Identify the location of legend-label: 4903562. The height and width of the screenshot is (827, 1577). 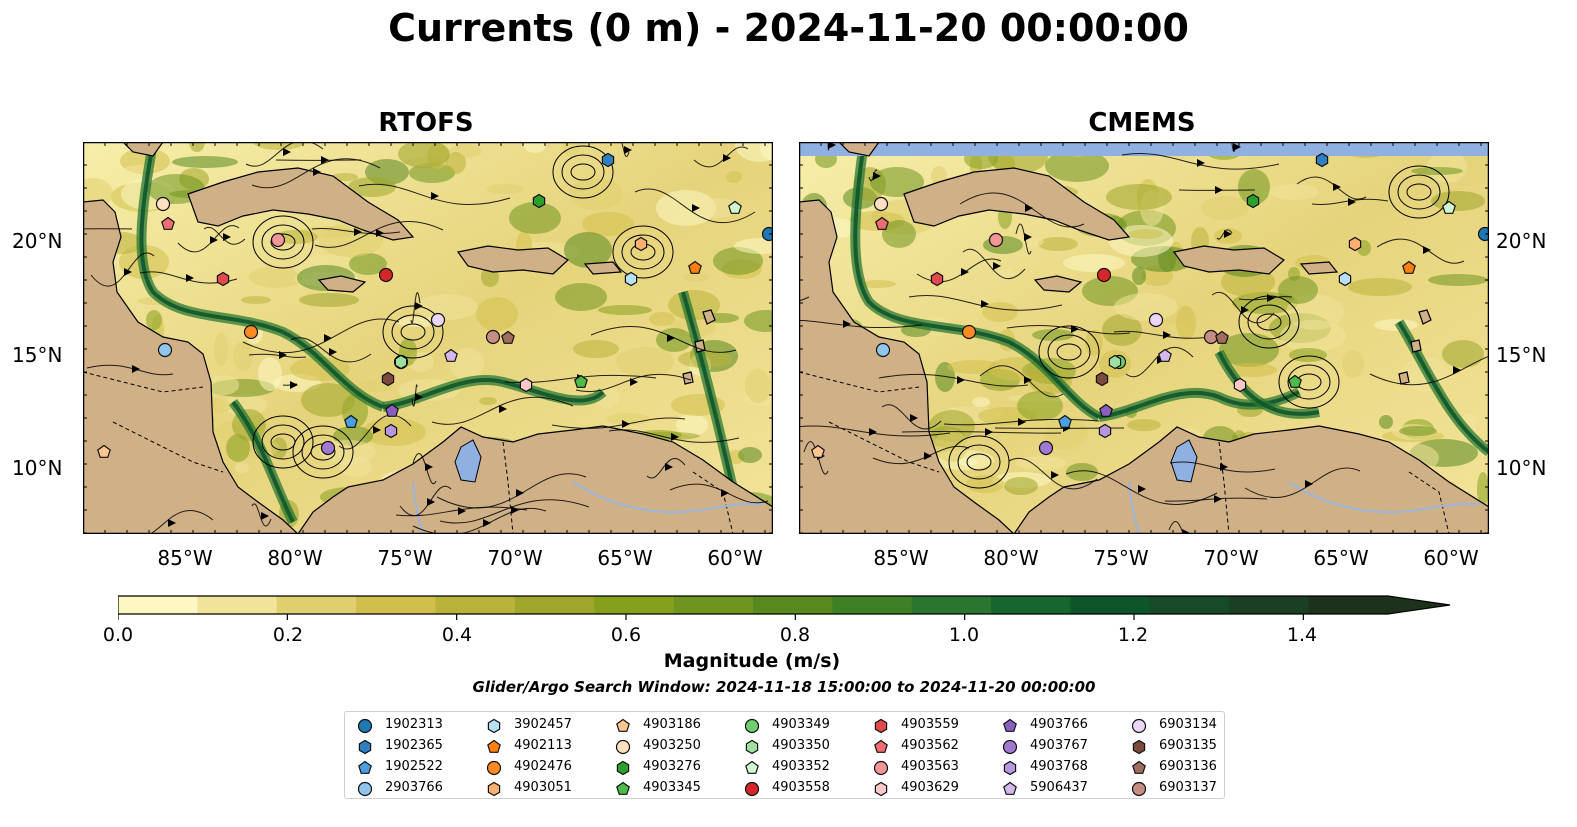
(930, 745).